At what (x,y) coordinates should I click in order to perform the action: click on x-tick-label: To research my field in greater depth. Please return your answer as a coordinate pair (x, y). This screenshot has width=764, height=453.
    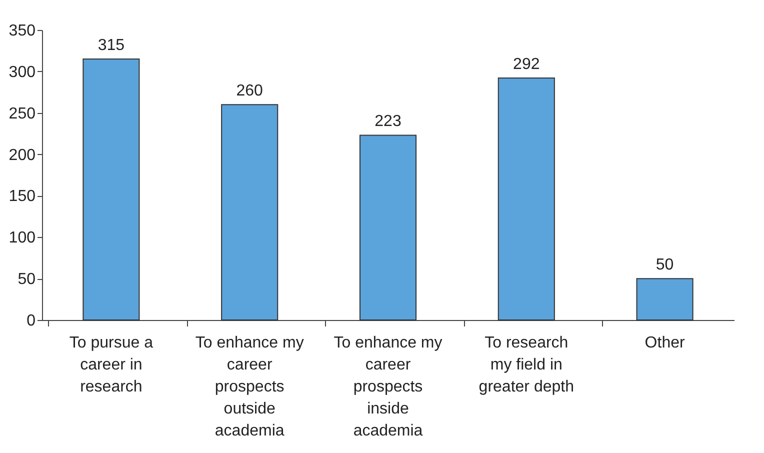
    Looking at the image, I should click on (526, 365).